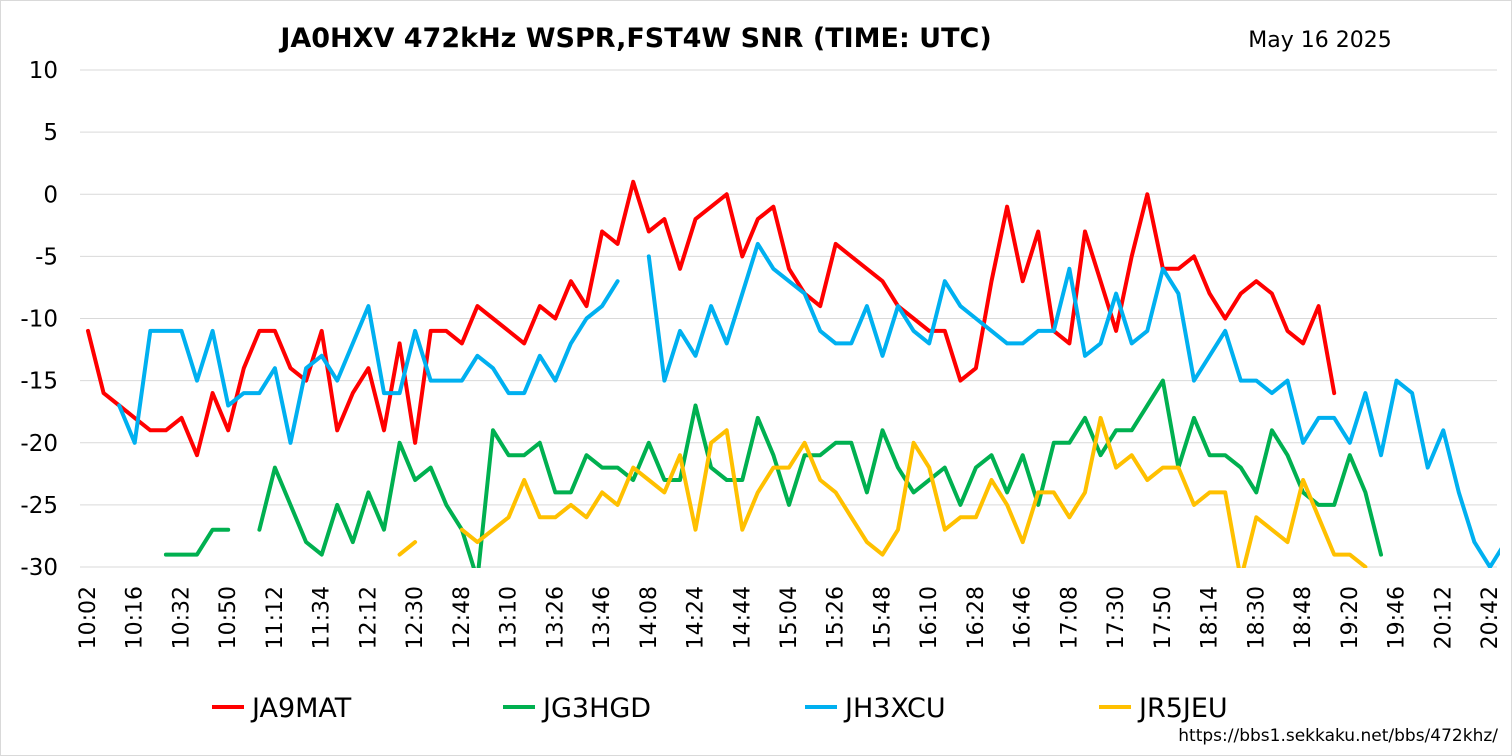 The image size is (1512, 756). I want to click on x-tick-label: 20:12, so click(1443, 617).